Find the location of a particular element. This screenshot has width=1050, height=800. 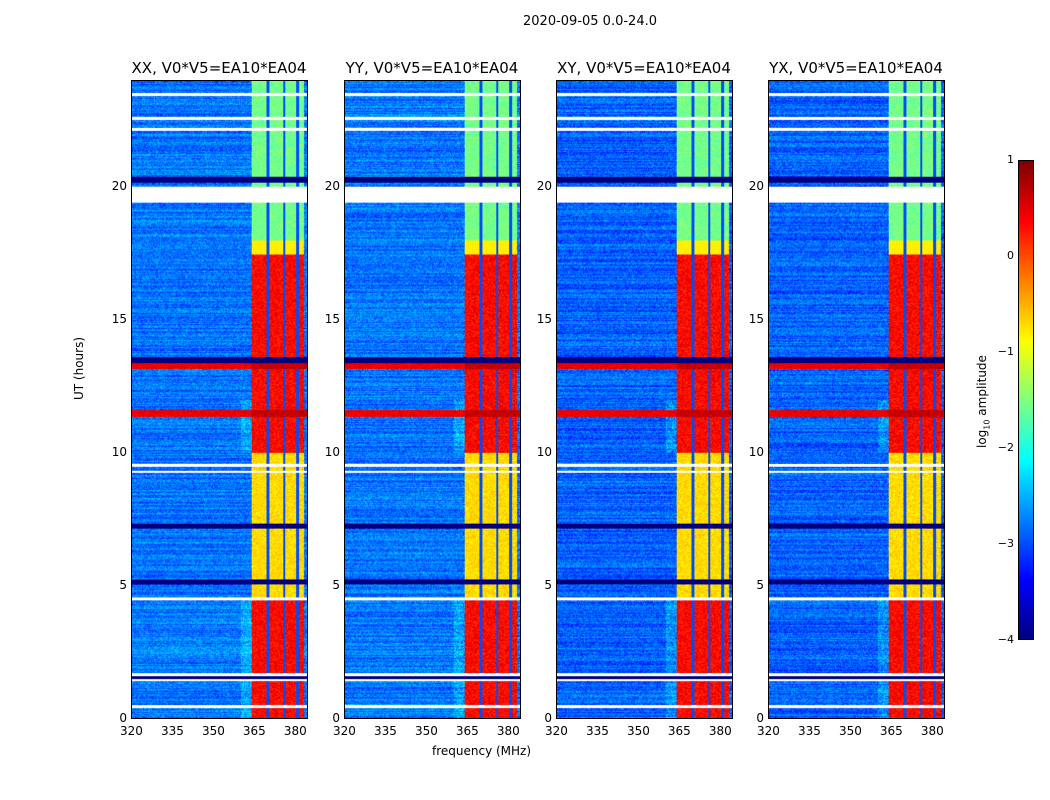

colorbar-tick-label: −1 is located at coordinates (1005, 351).